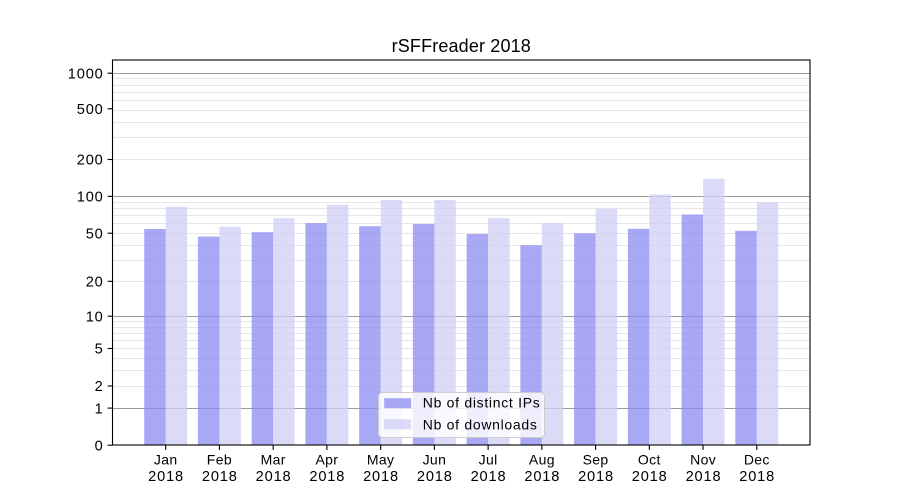  I want to click on svg-text: Jun, so click(435, 459).